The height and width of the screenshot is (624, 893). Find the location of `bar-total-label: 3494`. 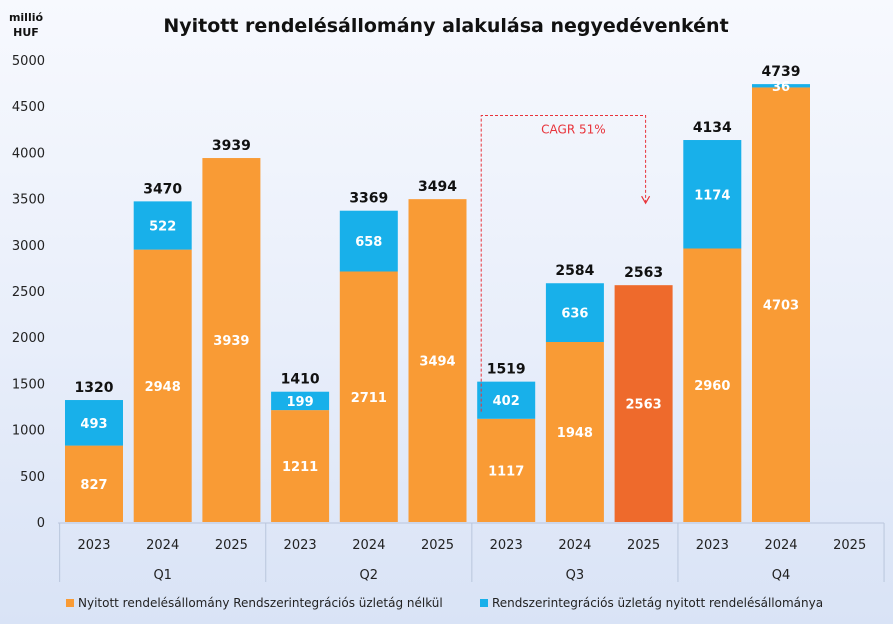

bar-total-label: 3494 is located at coordinates (437, 187).